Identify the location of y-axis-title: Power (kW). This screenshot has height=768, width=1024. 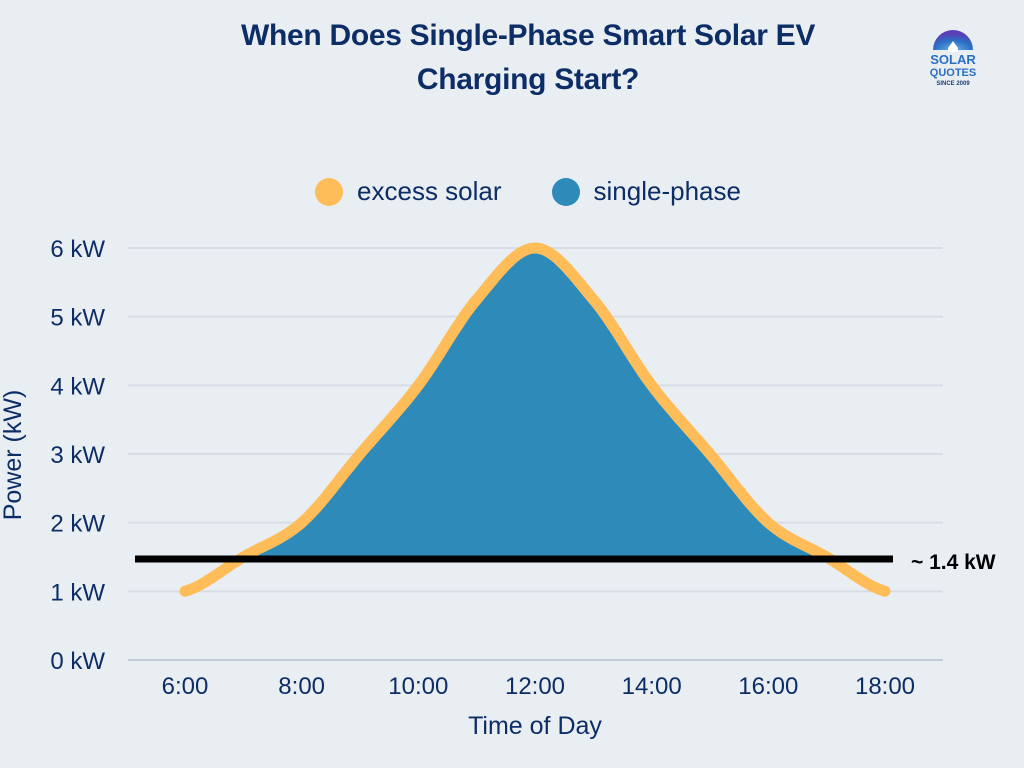
(13, 455).